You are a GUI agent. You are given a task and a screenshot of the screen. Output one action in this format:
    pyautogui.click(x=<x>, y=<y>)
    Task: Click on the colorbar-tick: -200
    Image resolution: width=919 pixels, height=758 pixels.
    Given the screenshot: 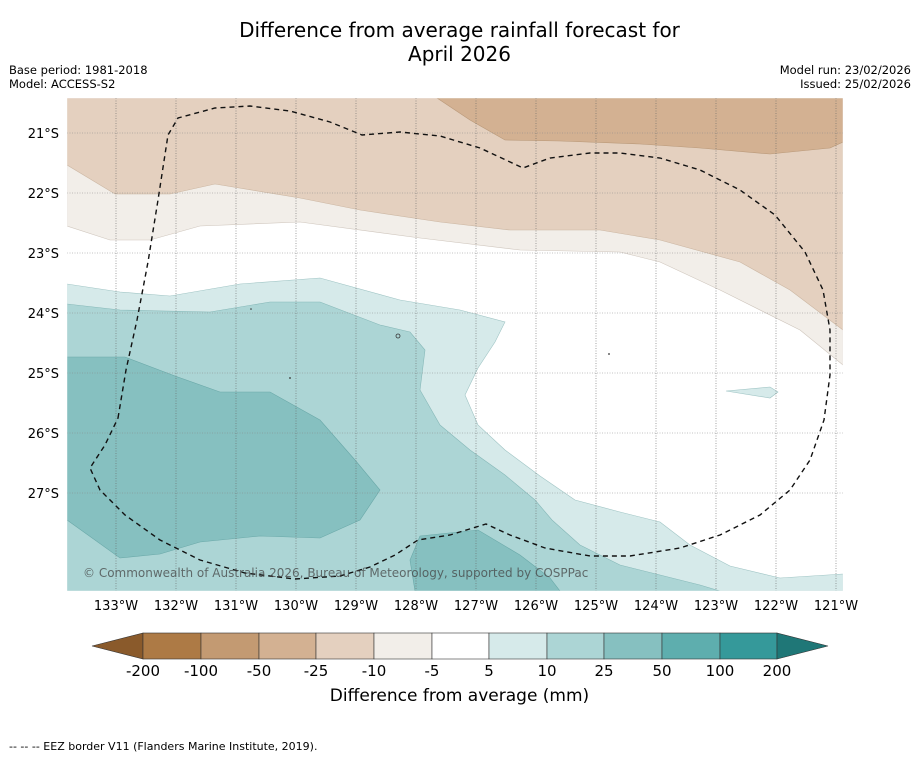 What is the action you would take?
    pyautogui.click(x=143, y=671)
    